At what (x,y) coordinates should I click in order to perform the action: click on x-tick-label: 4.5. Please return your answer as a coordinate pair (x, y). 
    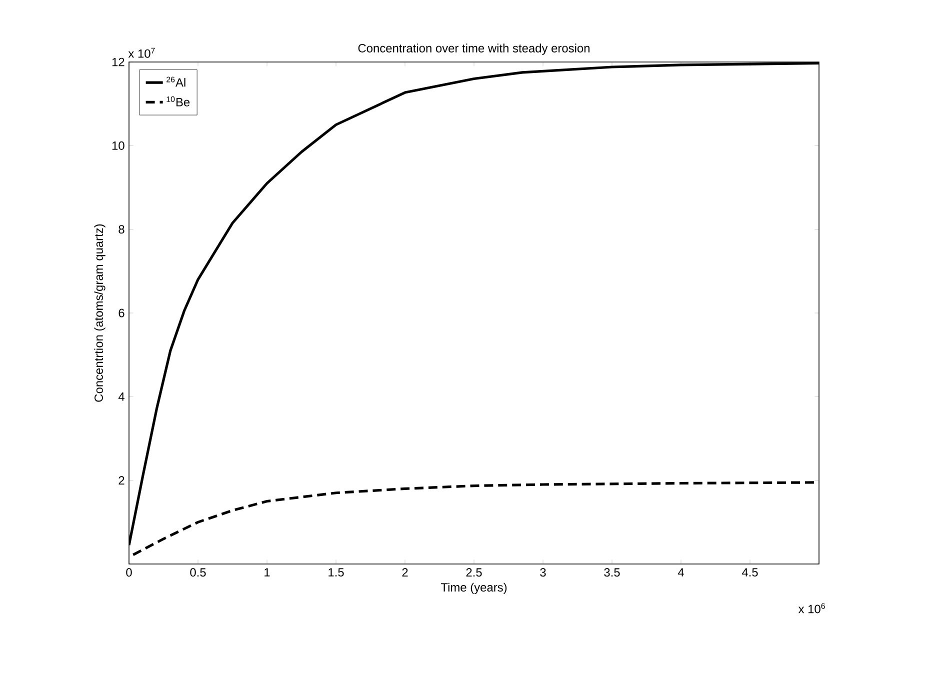
    Looking at the image, I should click on (750, 572).